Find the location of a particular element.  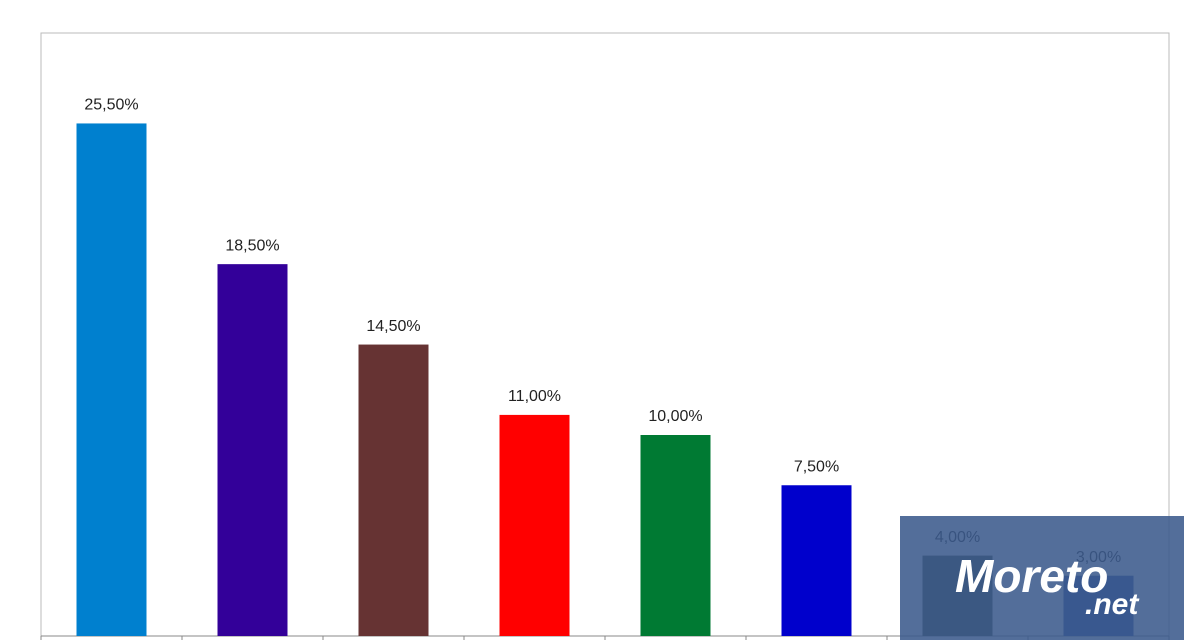

watermark-box is located at coordinates (1042, 578).